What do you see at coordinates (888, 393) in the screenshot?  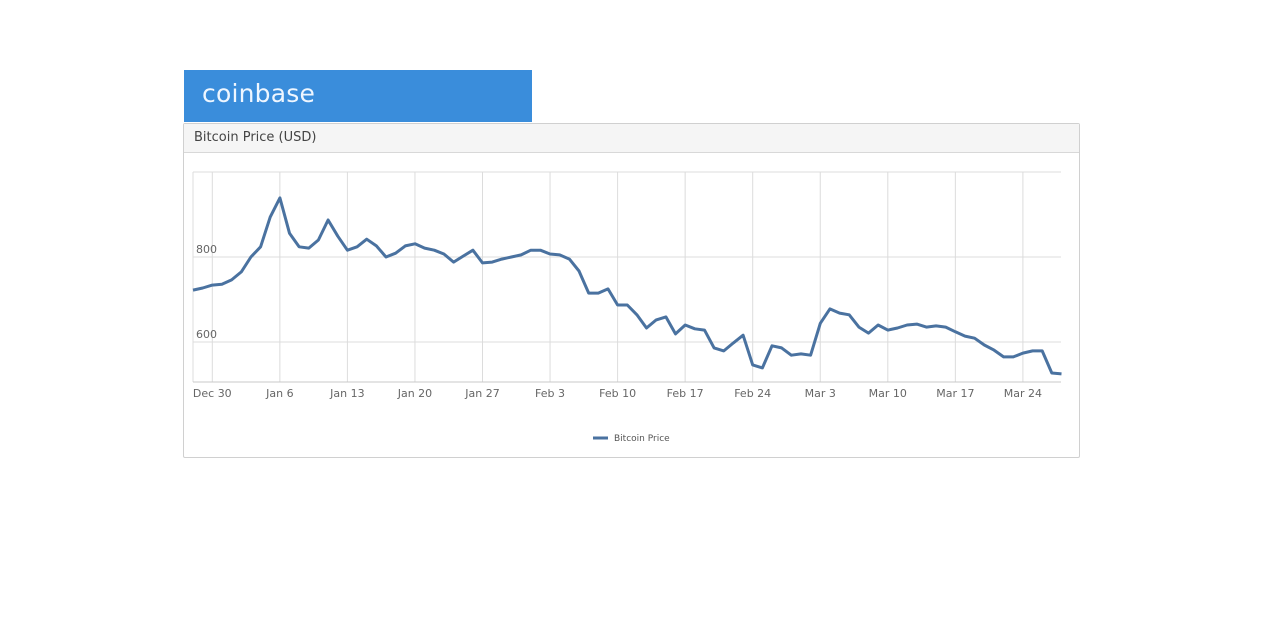 I see `x-tick-label: Mar 10` at bounding box center [888, 393].